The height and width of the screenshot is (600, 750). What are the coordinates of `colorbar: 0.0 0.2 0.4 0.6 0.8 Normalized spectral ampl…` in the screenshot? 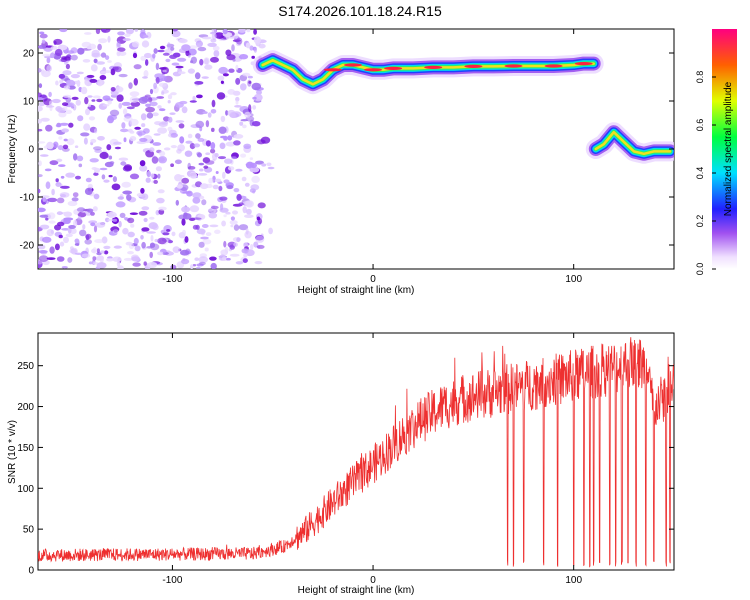 It's located at (716, 152).